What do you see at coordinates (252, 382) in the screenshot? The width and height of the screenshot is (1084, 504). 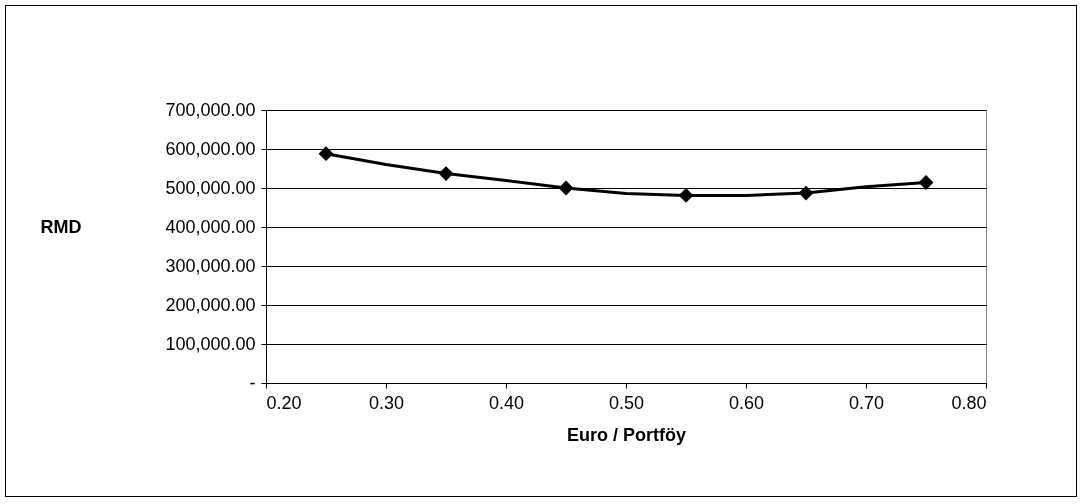 I see `y-tick-label: -` at bounding box center [252, 382].